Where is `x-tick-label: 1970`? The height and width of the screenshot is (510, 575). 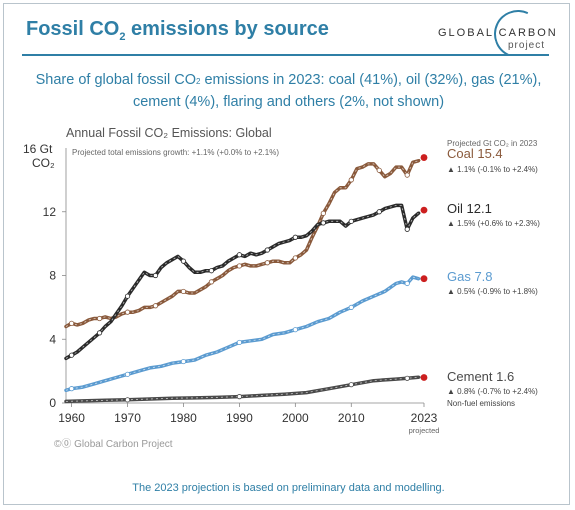
x-tick-label: 1970 is located at coordinates (127, 418).